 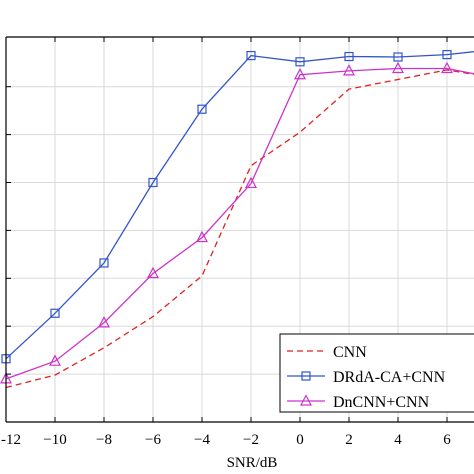 I want to click on x-tick-label: 0, so click(x=300, y=440).